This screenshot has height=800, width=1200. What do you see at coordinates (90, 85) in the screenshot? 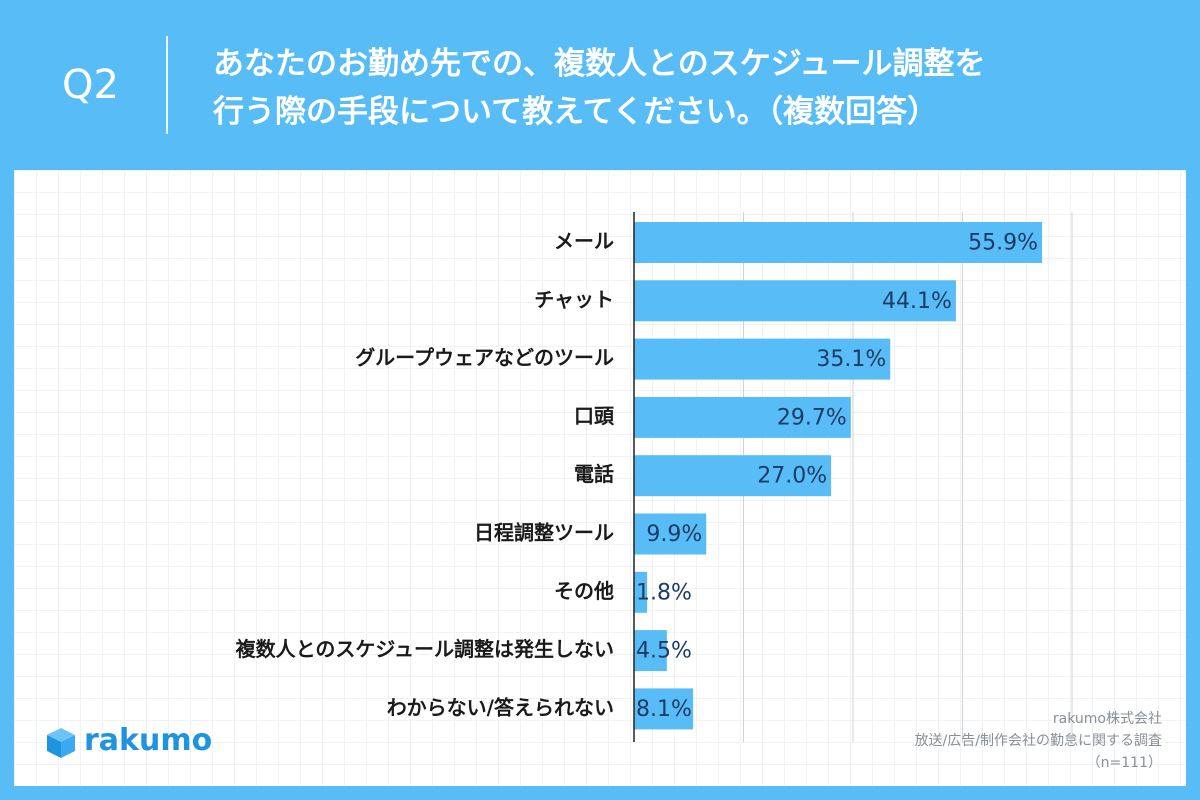
I see `question-number: Q2` at bounding box center [90, 85].